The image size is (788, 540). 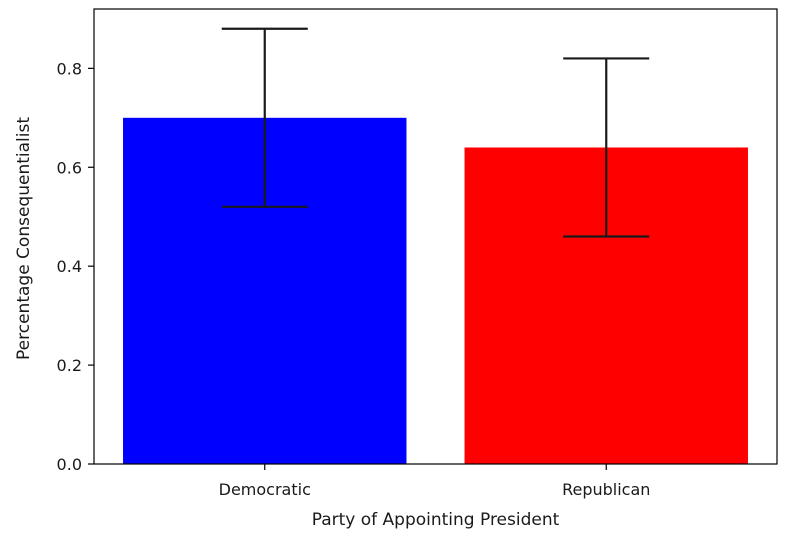 What do you see at coordinates (69, 365) in the screenshot?
I see `y-tick-label: 0.2` at bounding box center [69, 365].